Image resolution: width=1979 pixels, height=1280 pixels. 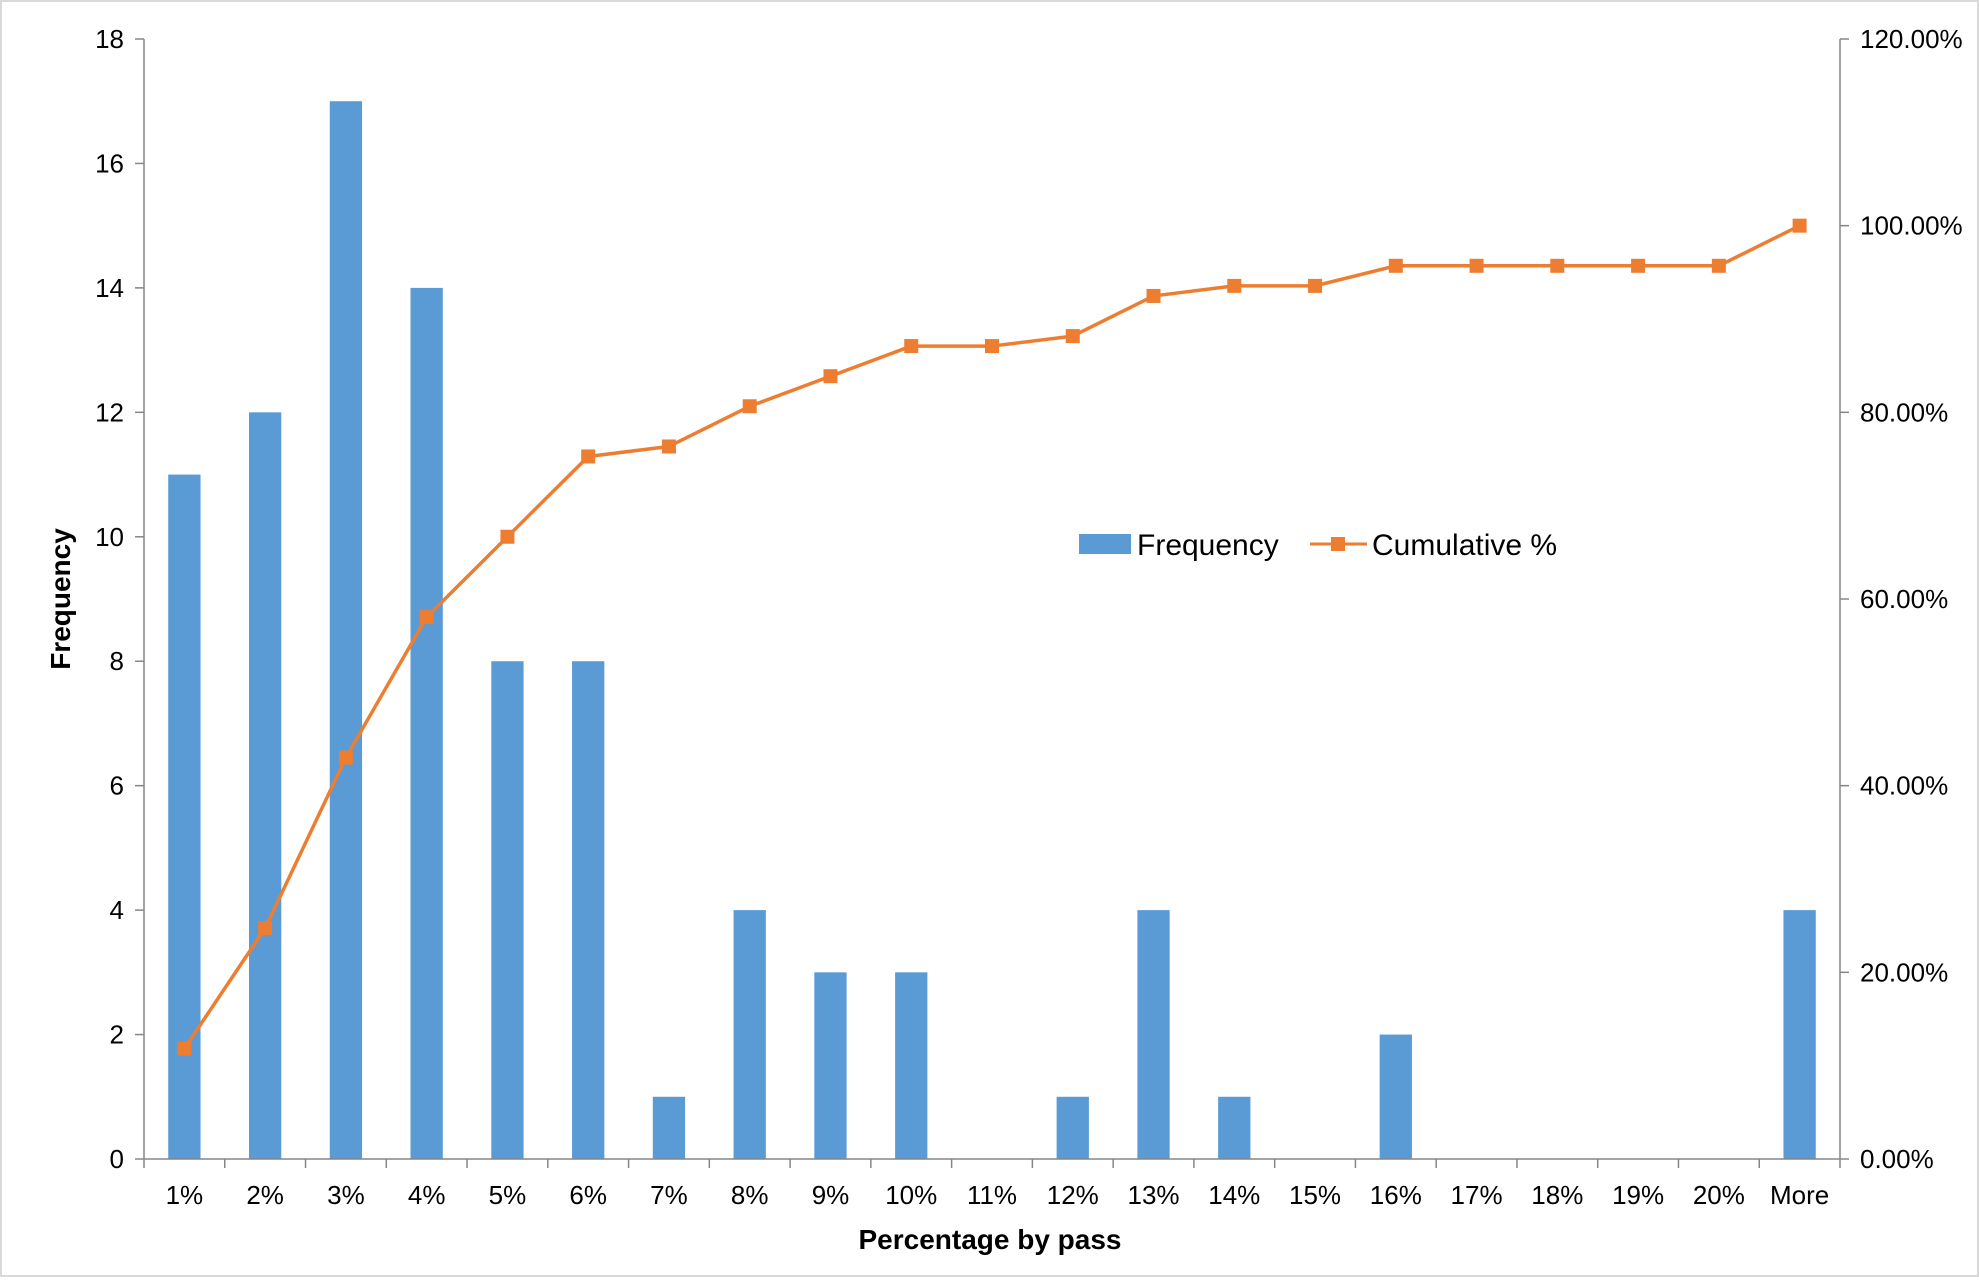 What do you see at coordinates (1153, 295) in the screenshot?
I see `cumulative-point-13%` at bounding box center [1153, 295].